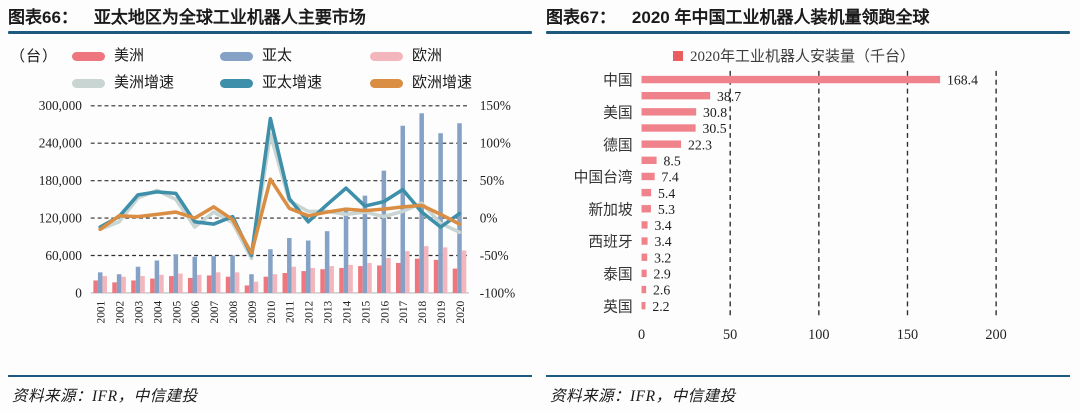 The width and height of the screenshot is (1080, 412). Describe the element at coordinates (146, 83) in the screenshot. I see `legend-item: 美洲增速` at that location.